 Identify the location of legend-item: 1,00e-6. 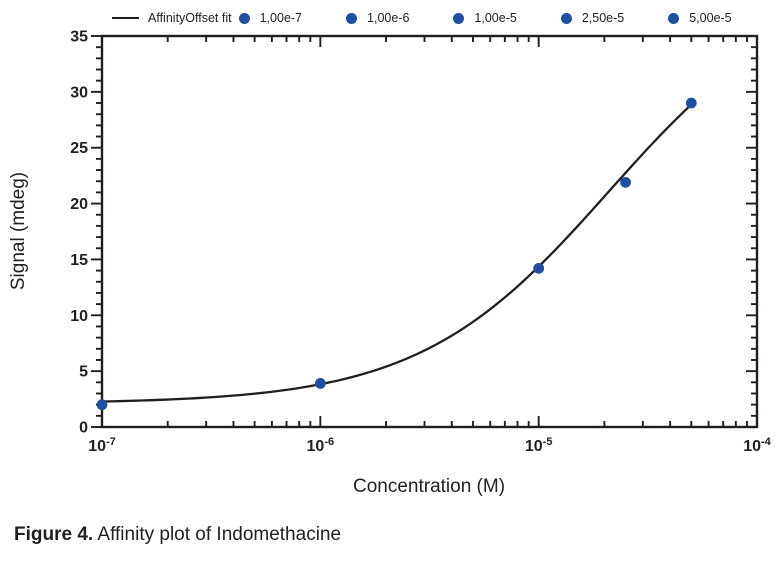
(377, 18).